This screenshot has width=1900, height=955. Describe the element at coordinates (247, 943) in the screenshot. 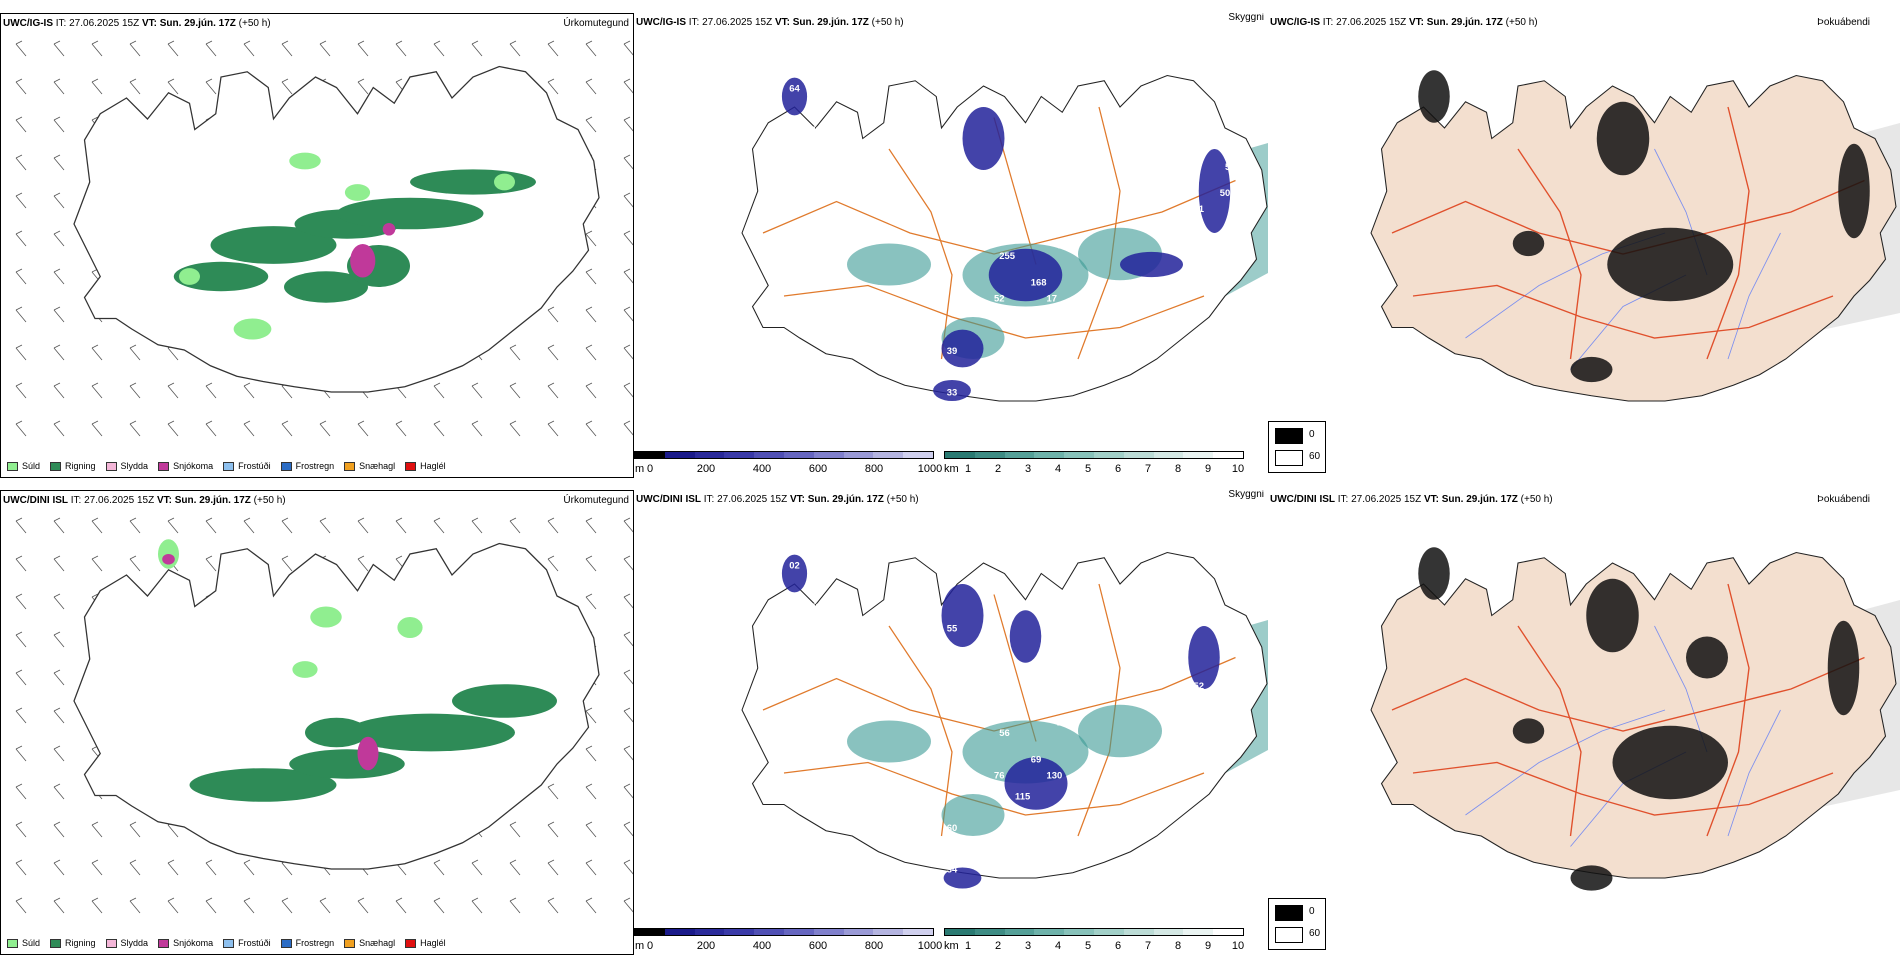

I see `precip-legend-item: Frostúði` at that location.